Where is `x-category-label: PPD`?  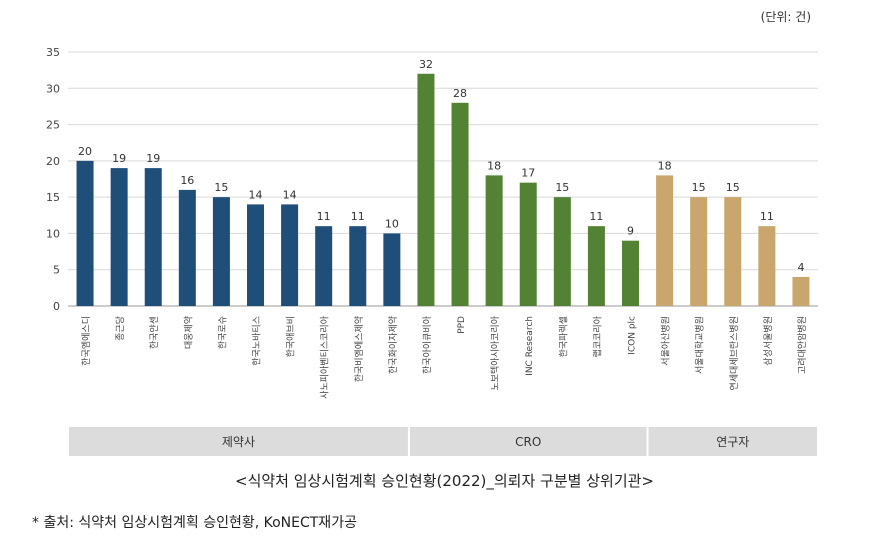
x-category-label: PPD is located at coordinates (462, 325).